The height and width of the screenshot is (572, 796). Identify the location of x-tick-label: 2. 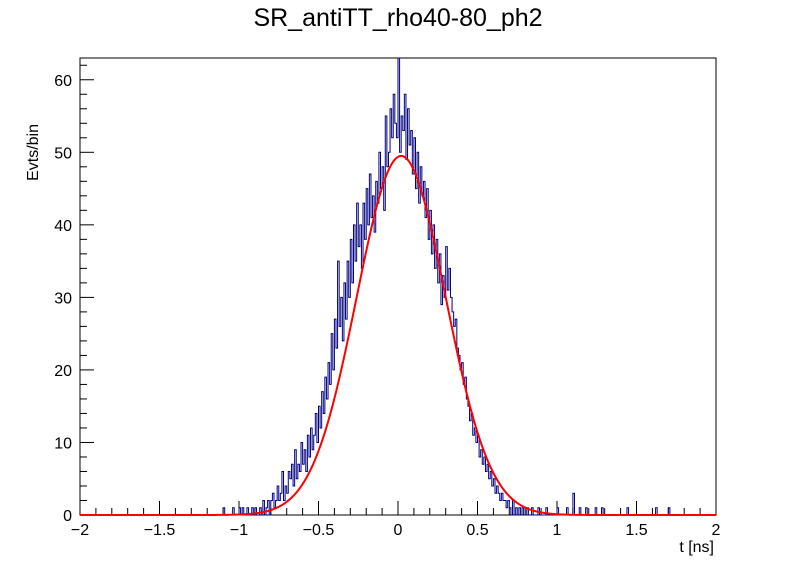
(716, 530).